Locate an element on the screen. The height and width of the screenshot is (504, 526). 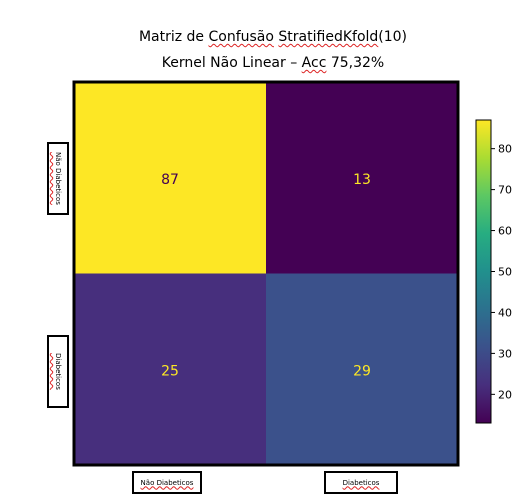
heatmap-cell-value: 87 is located at coordinates (170, 180).